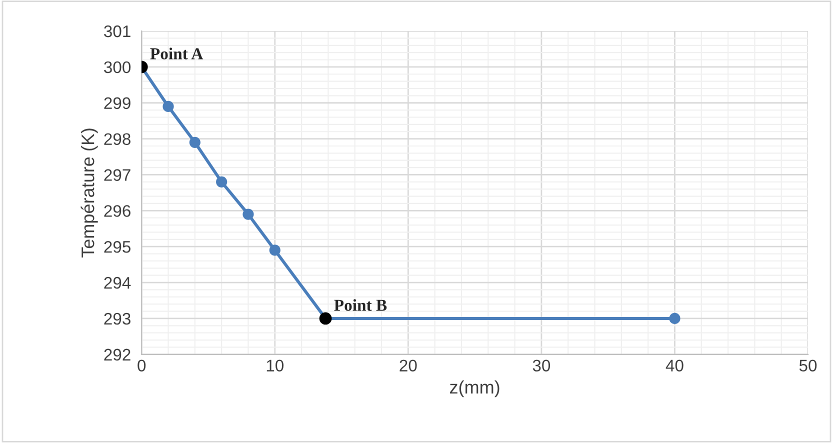 The image size is (833, 443). I want to click on x-tick-label: 40, so click(675, 366).